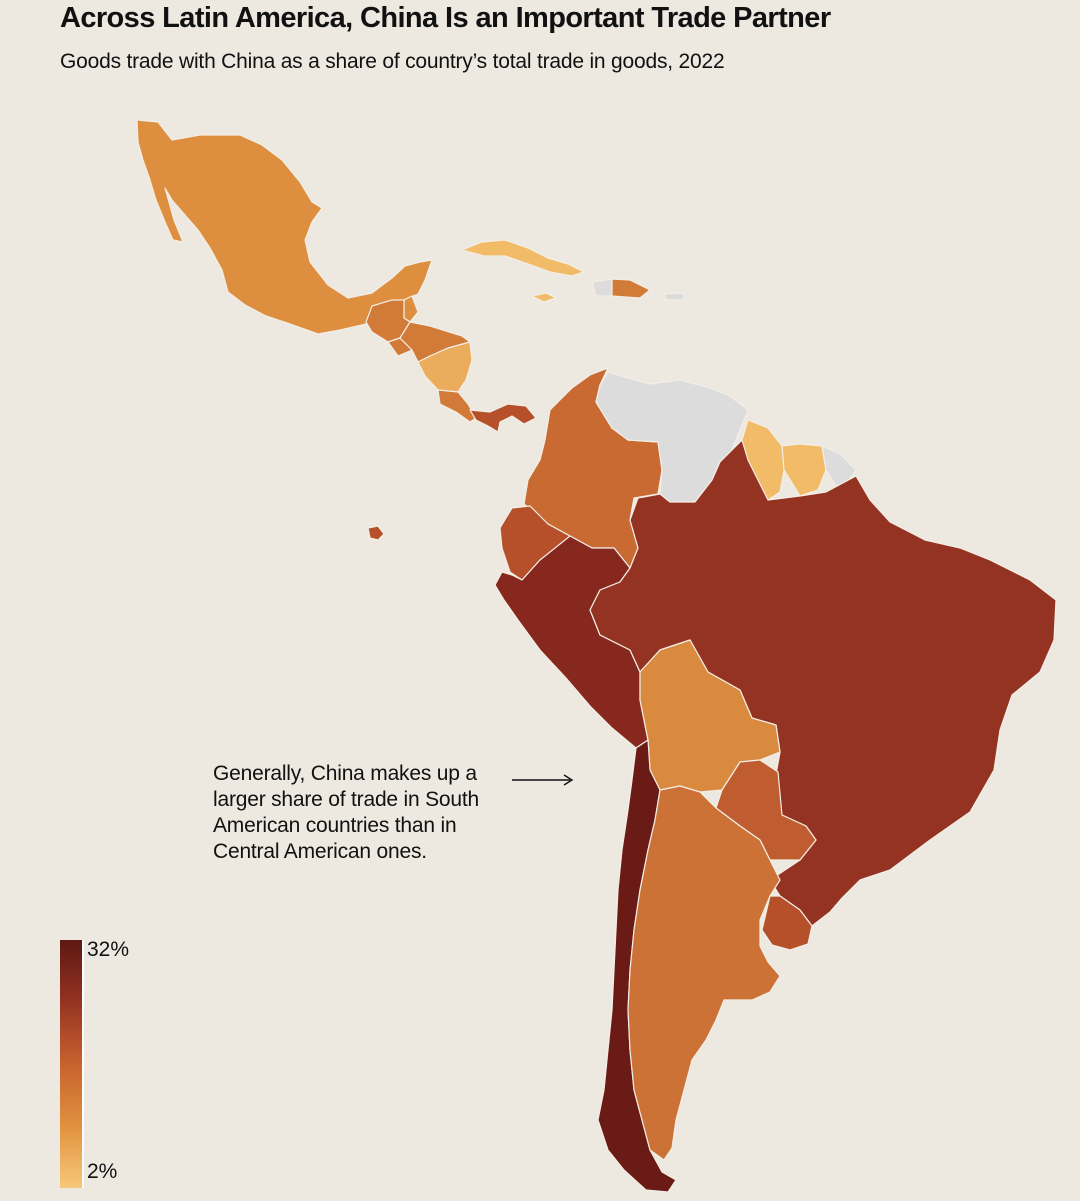  What do you see at coordinates (602, 287) in the screenshot?
I see `region-haiti` at bounding box center [602, 287].